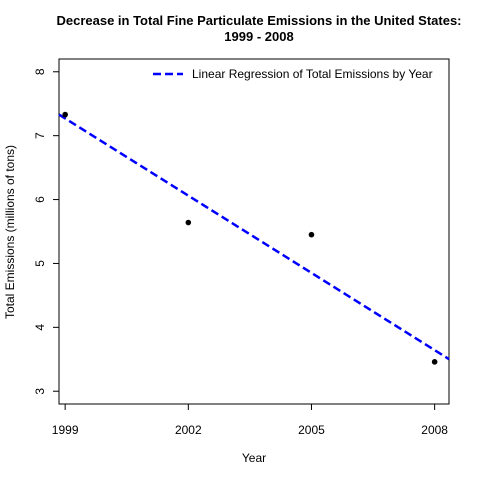  What do you see at coordinates (40, 327) in the screenshot?
I see `y-tick-label: 4` at bounding box center [40, 327].